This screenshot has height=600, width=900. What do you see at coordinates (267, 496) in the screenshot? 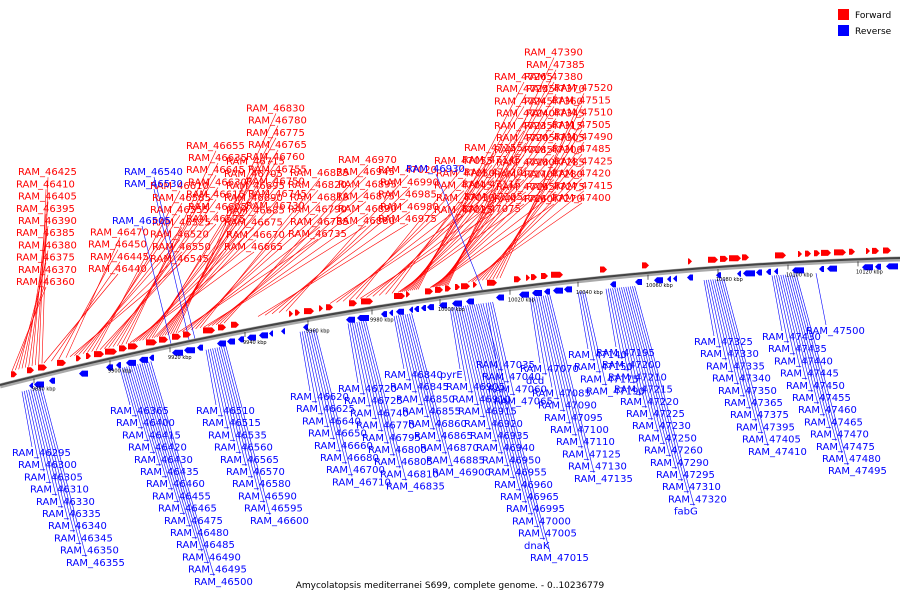
I see `reverse-gene-label: RAM_46590` at bounding box center [267, 496].